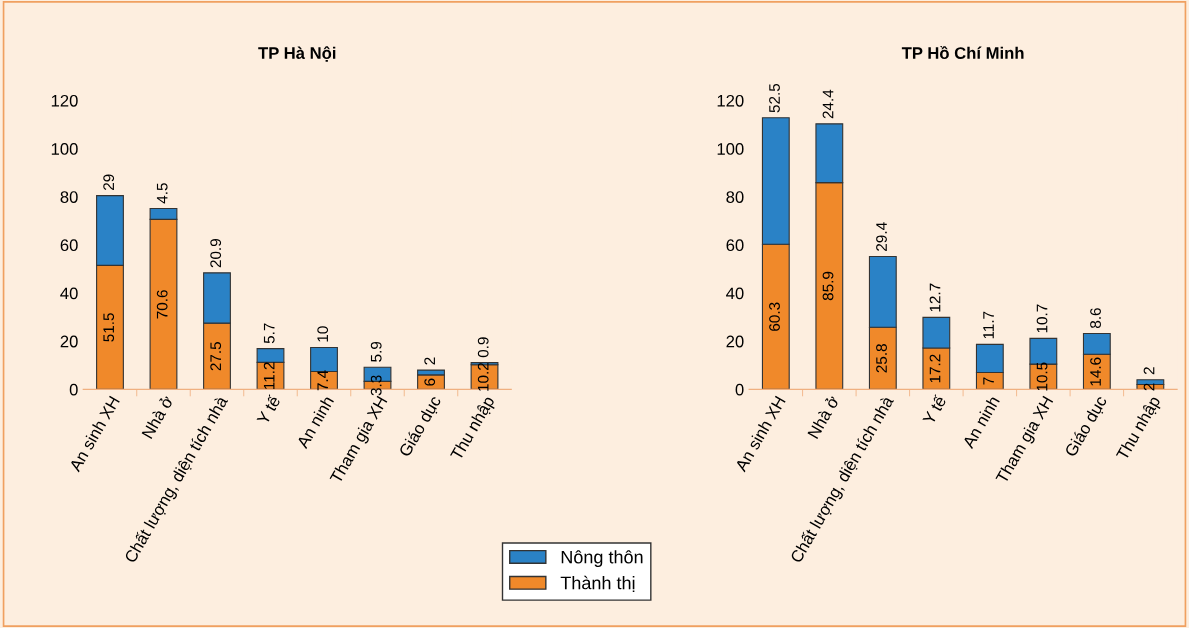 This screenshot has width=1189, height=628. Describe the element at coordinates (597, 583) in the screenshot. I see `legend-label: Thành thị` at that location.